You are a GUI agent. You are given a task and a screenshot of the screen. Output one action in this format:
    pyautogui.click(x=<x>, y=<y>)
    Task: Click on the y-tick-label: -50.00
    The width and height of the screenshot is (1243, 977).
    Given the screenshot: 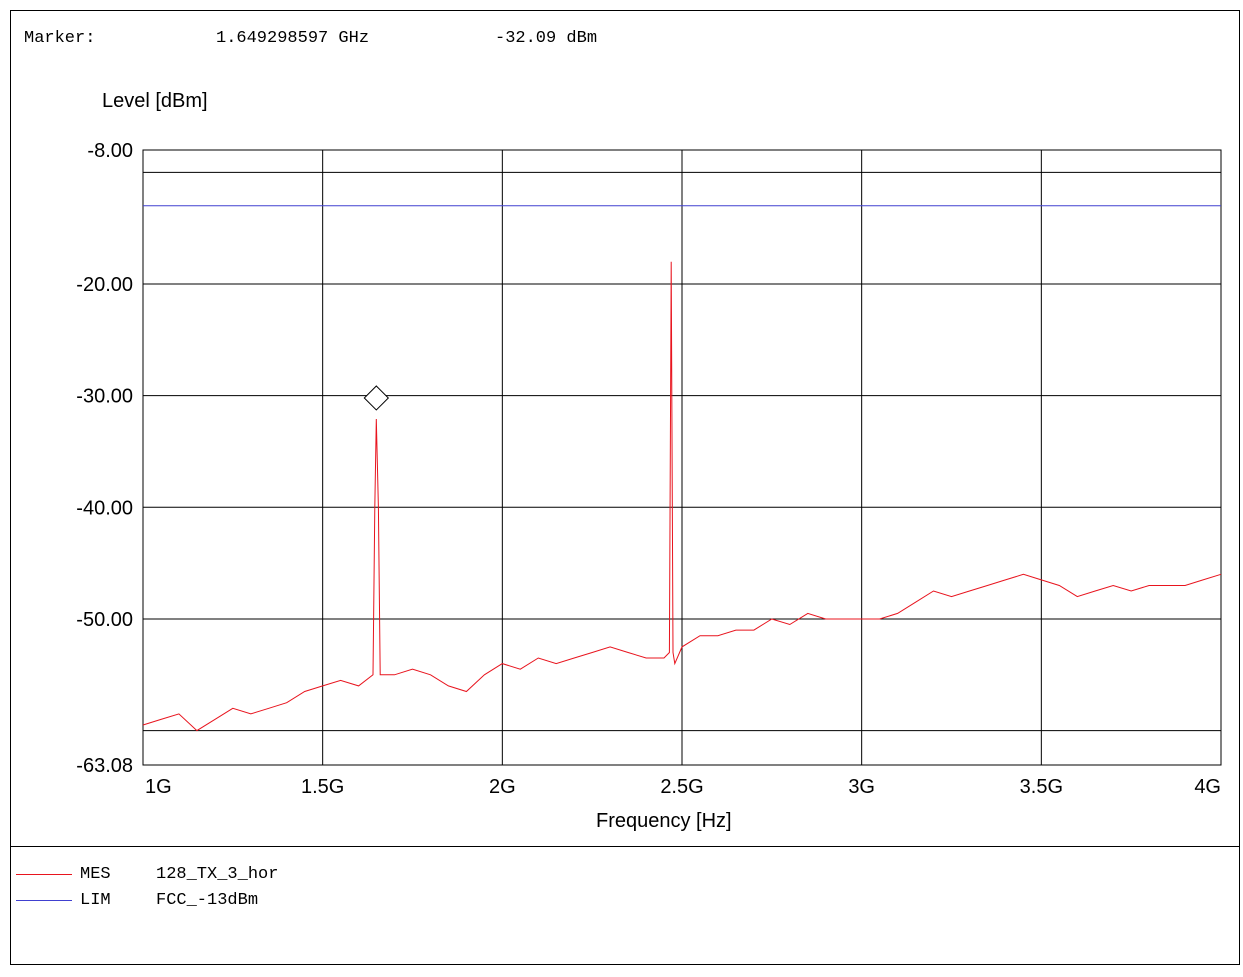 What is the action you would take?
    pyautogui.click(x=104, y=620)
    